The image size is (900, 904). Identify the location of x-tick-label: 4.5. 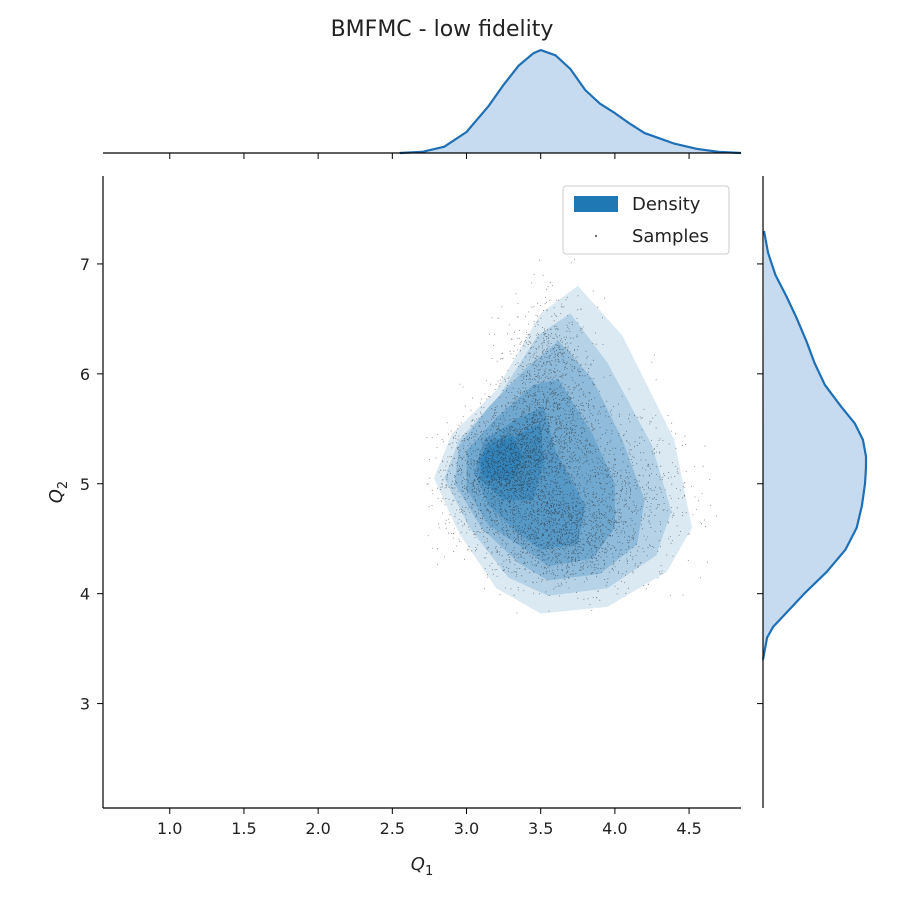
(688, 828).